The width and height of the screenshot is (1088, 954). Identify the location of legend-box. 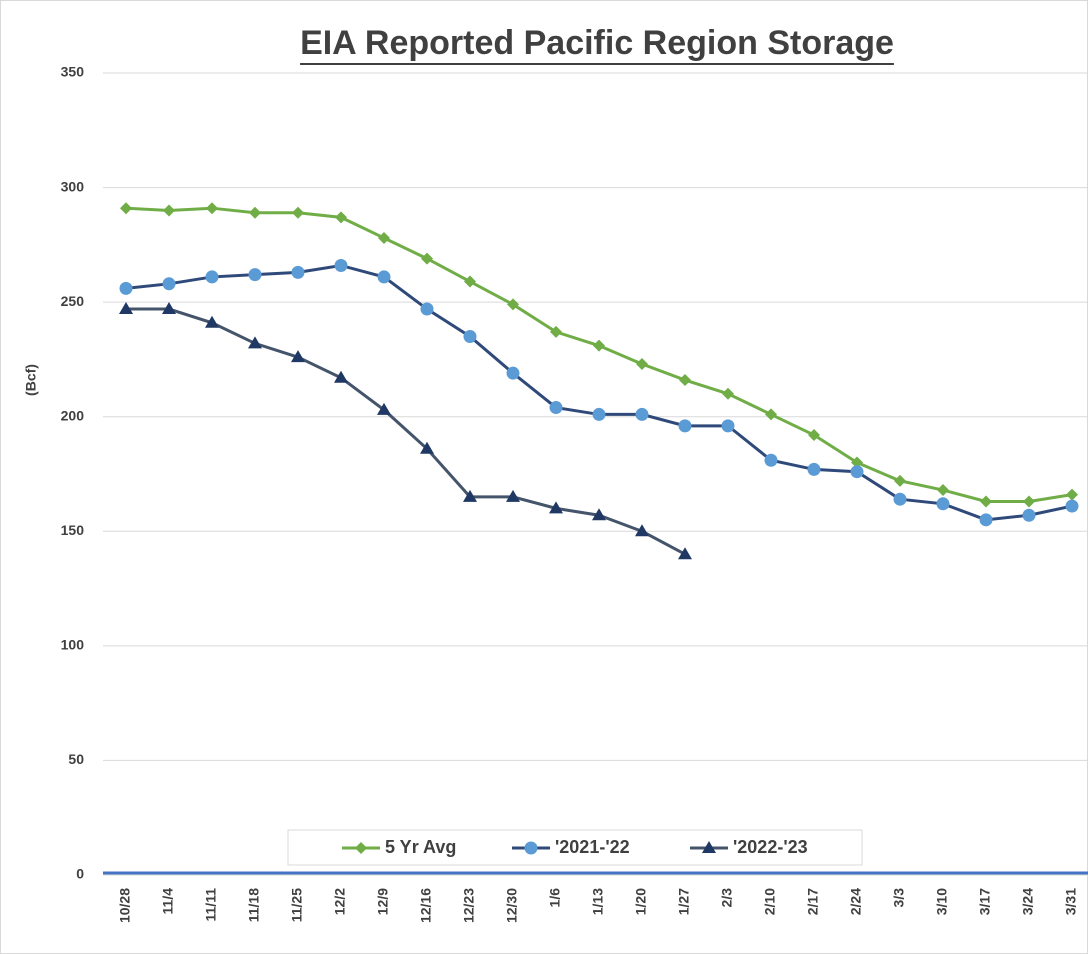
(575, 847).